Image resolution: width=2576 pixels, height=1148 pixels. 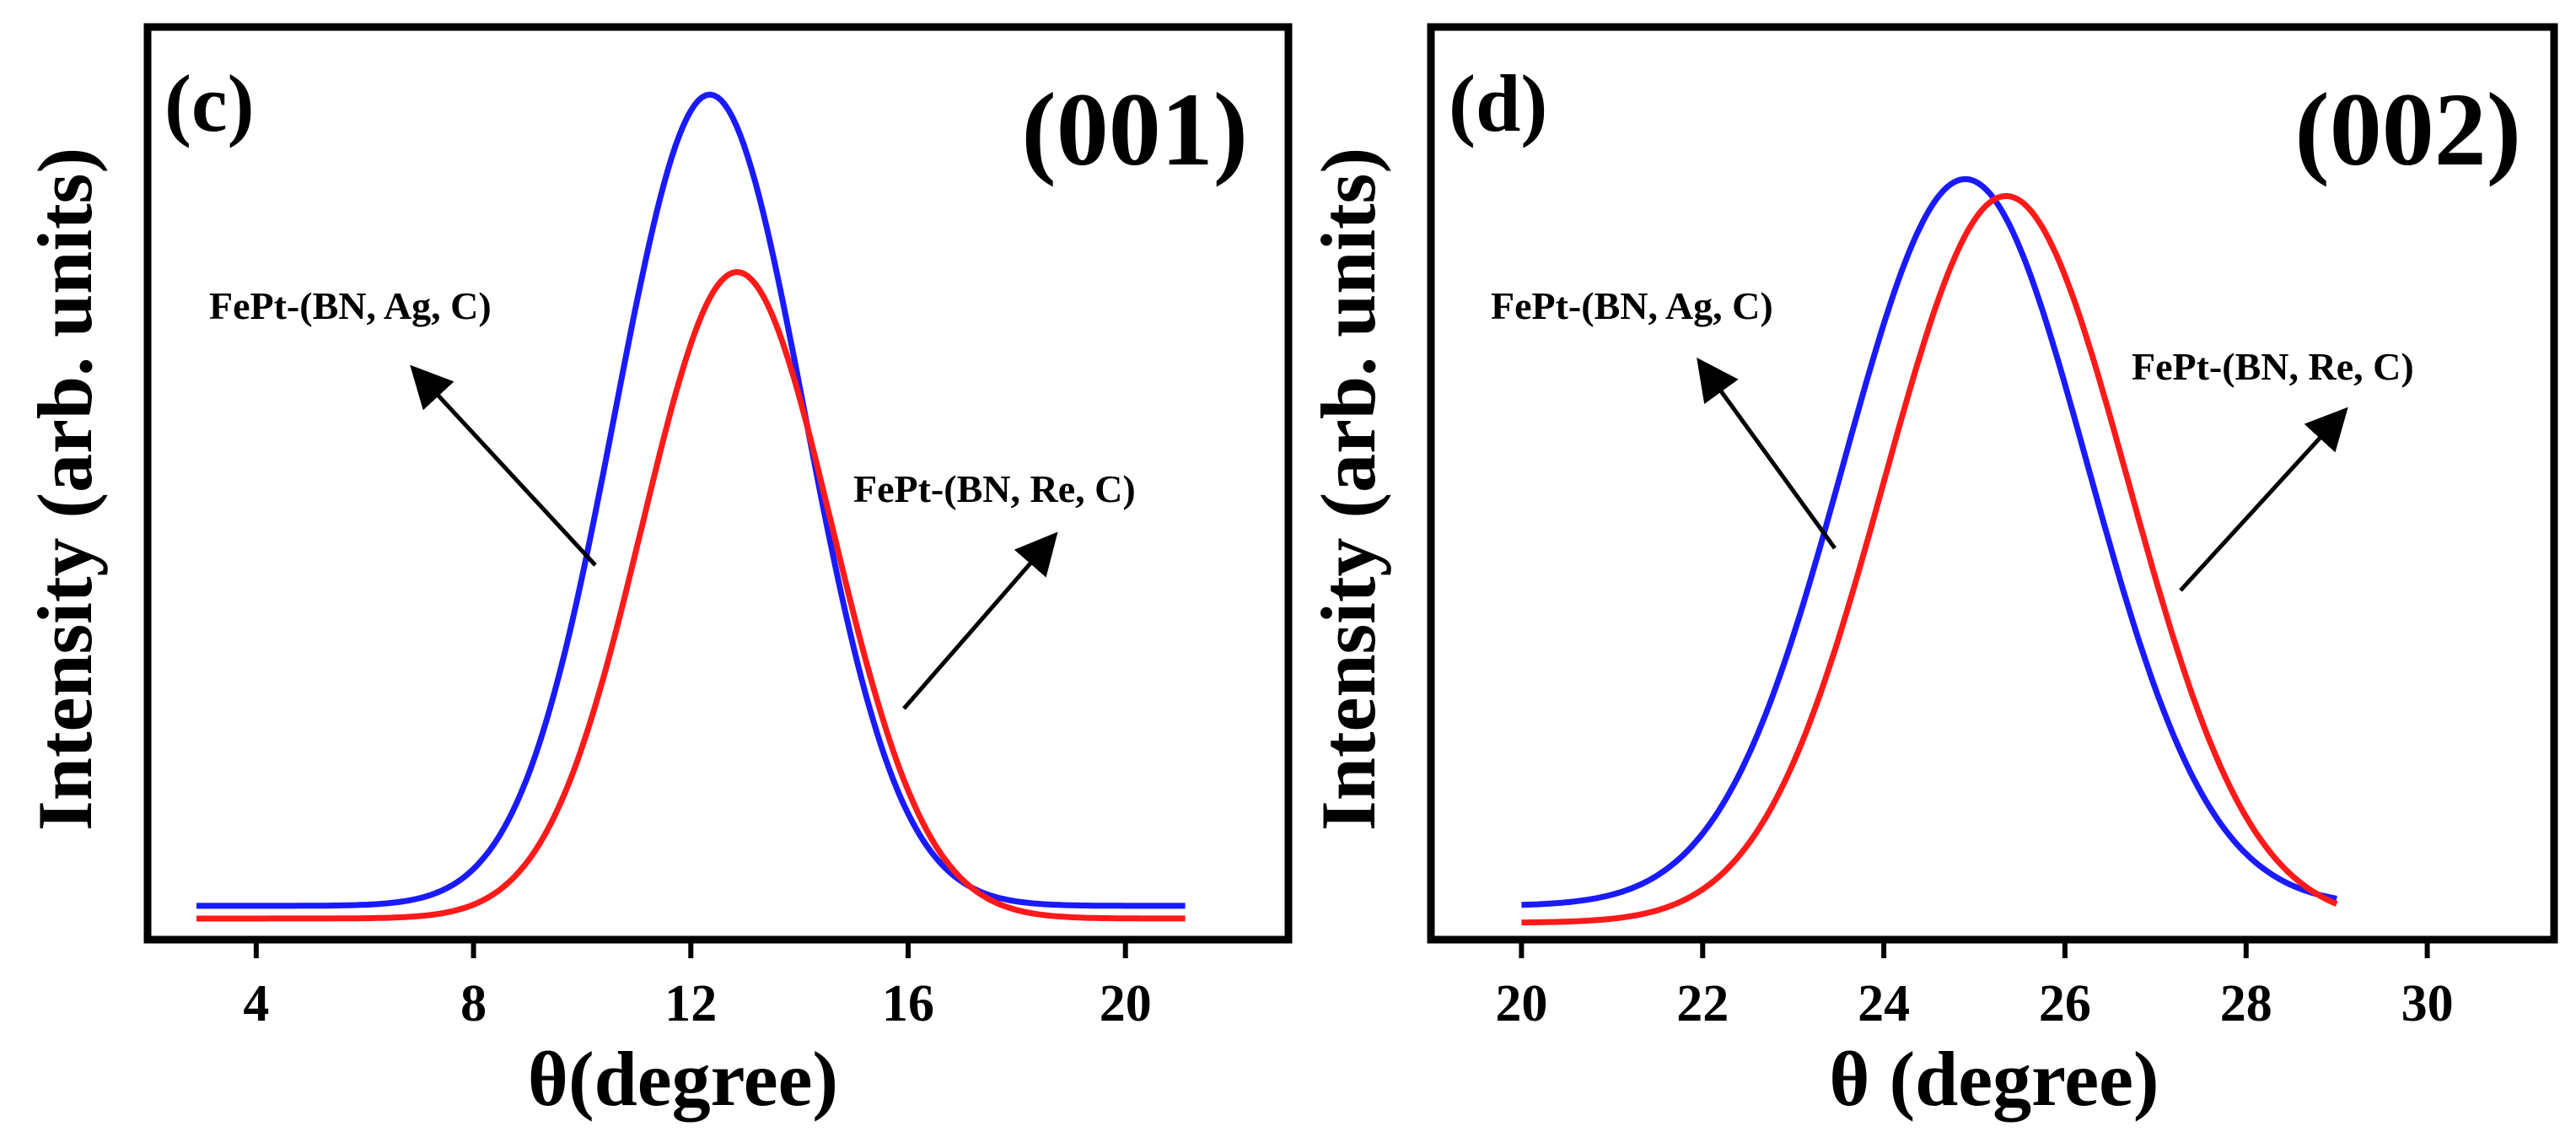 What do you see at coordinates (2246, 1003) in the screenshot?
I see `x-tick-label: 28` at bounding box center [2246, 1003].